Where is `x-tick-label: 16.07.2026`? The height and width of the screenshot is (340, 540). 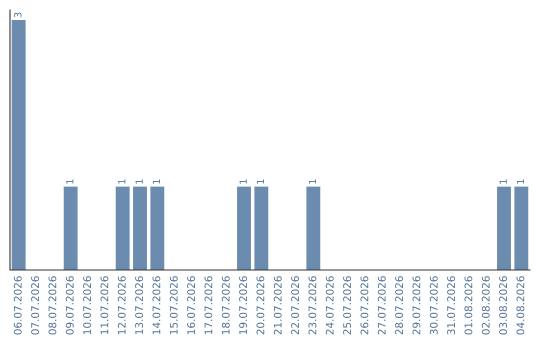
x-tick-label: 16.07.2026 is located at coordinates (191, 305).